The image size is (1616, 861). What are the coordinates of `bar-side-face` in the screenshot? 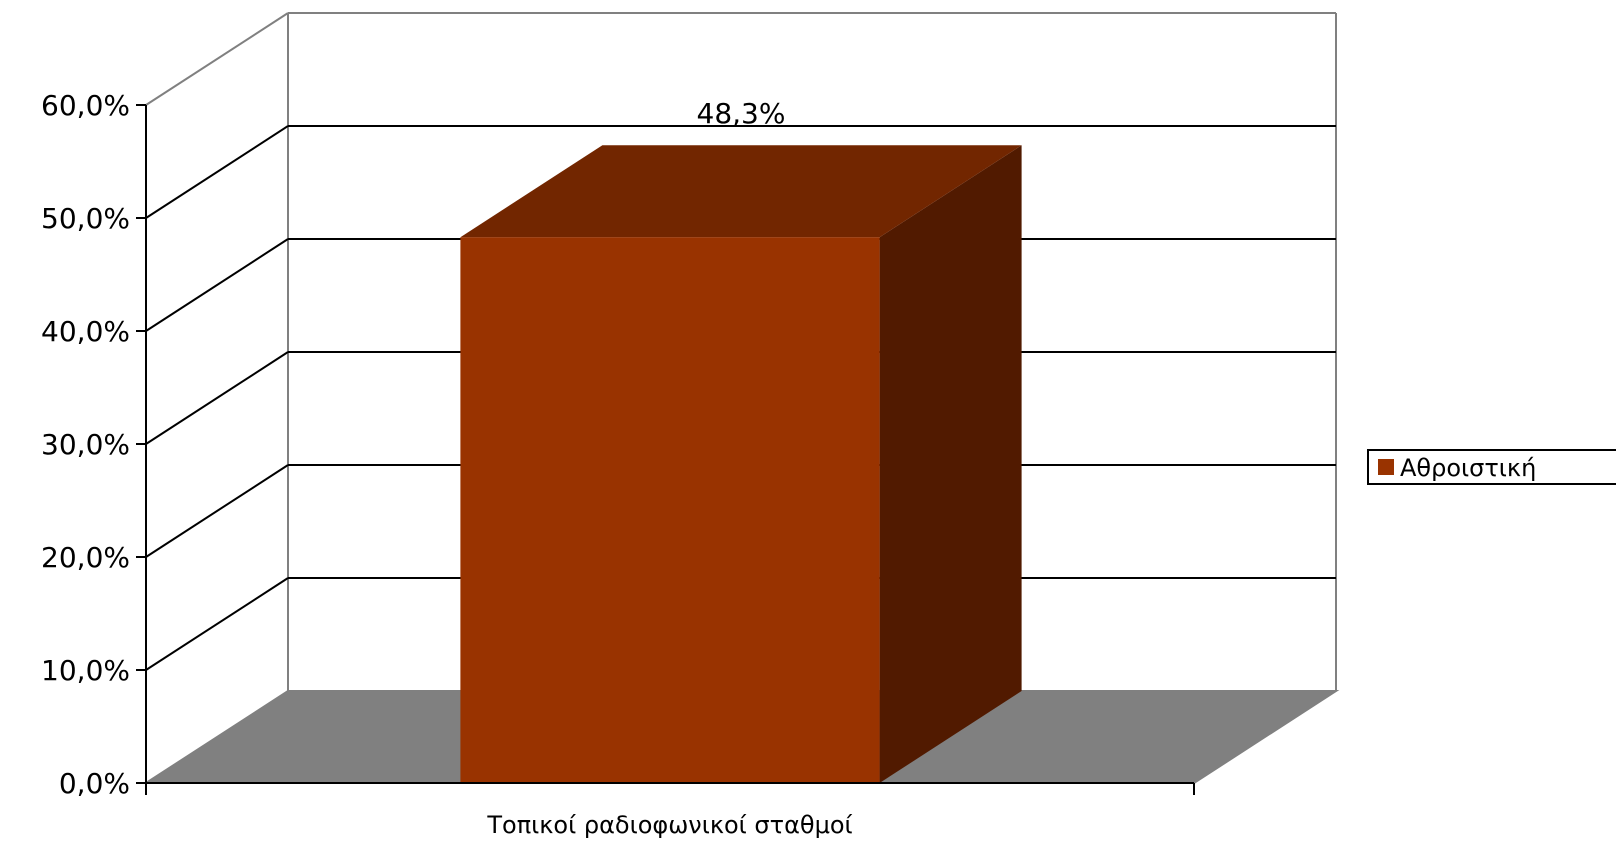 It's located at (950, 464).